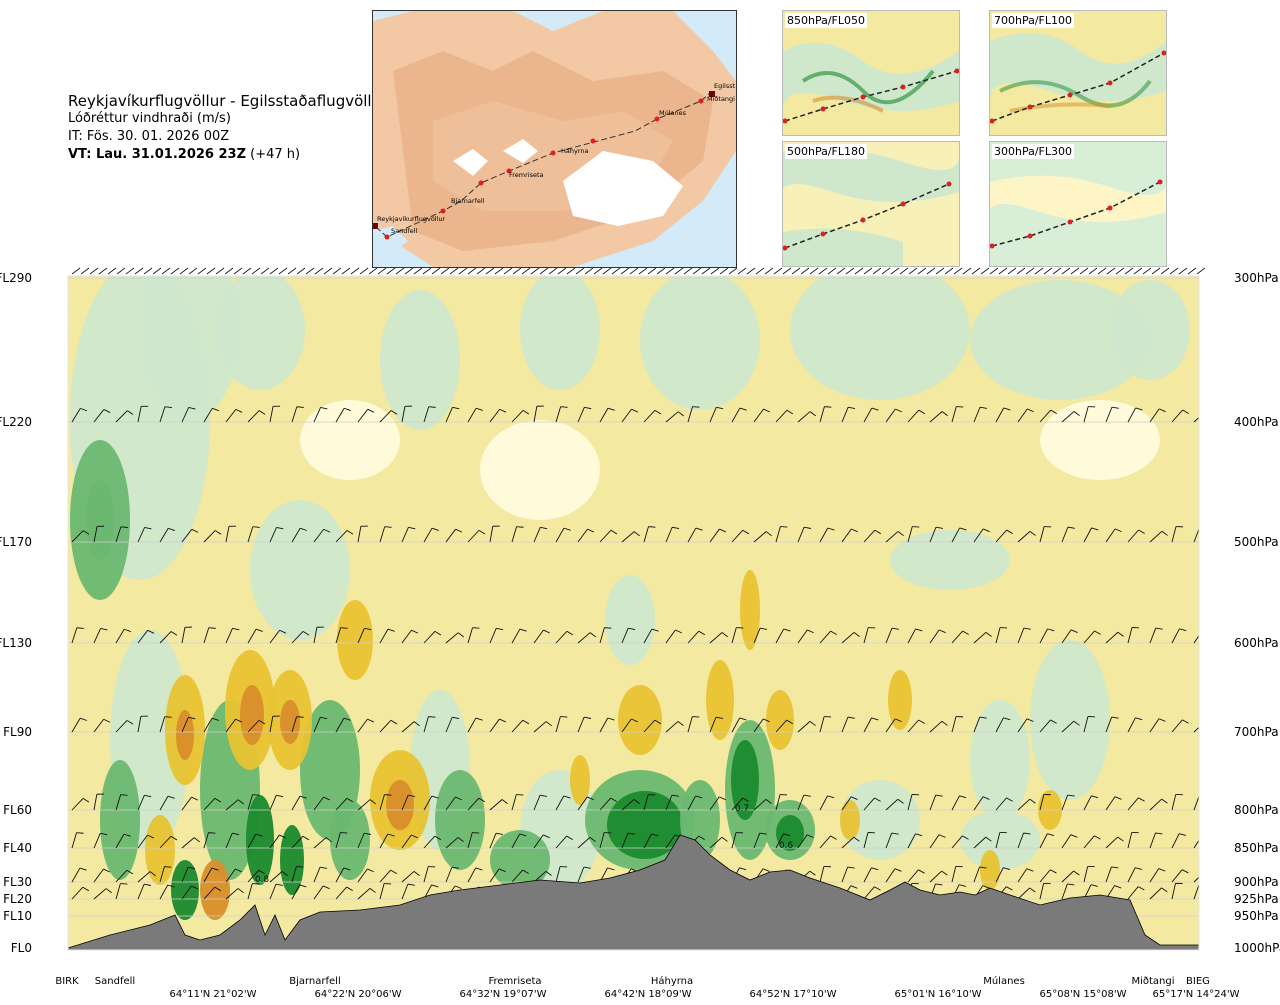  I want to click on pressure-level-label: 600hPa, so click(1256, 643).